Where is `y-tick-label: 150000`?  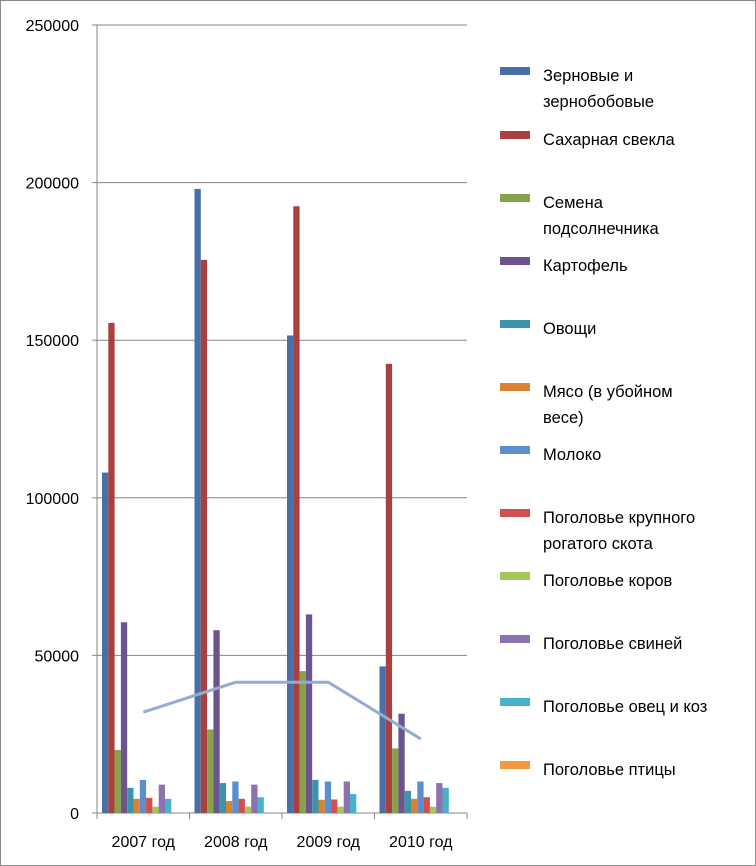 y-tick-label: 150000 is located at coordinates (52, 341).